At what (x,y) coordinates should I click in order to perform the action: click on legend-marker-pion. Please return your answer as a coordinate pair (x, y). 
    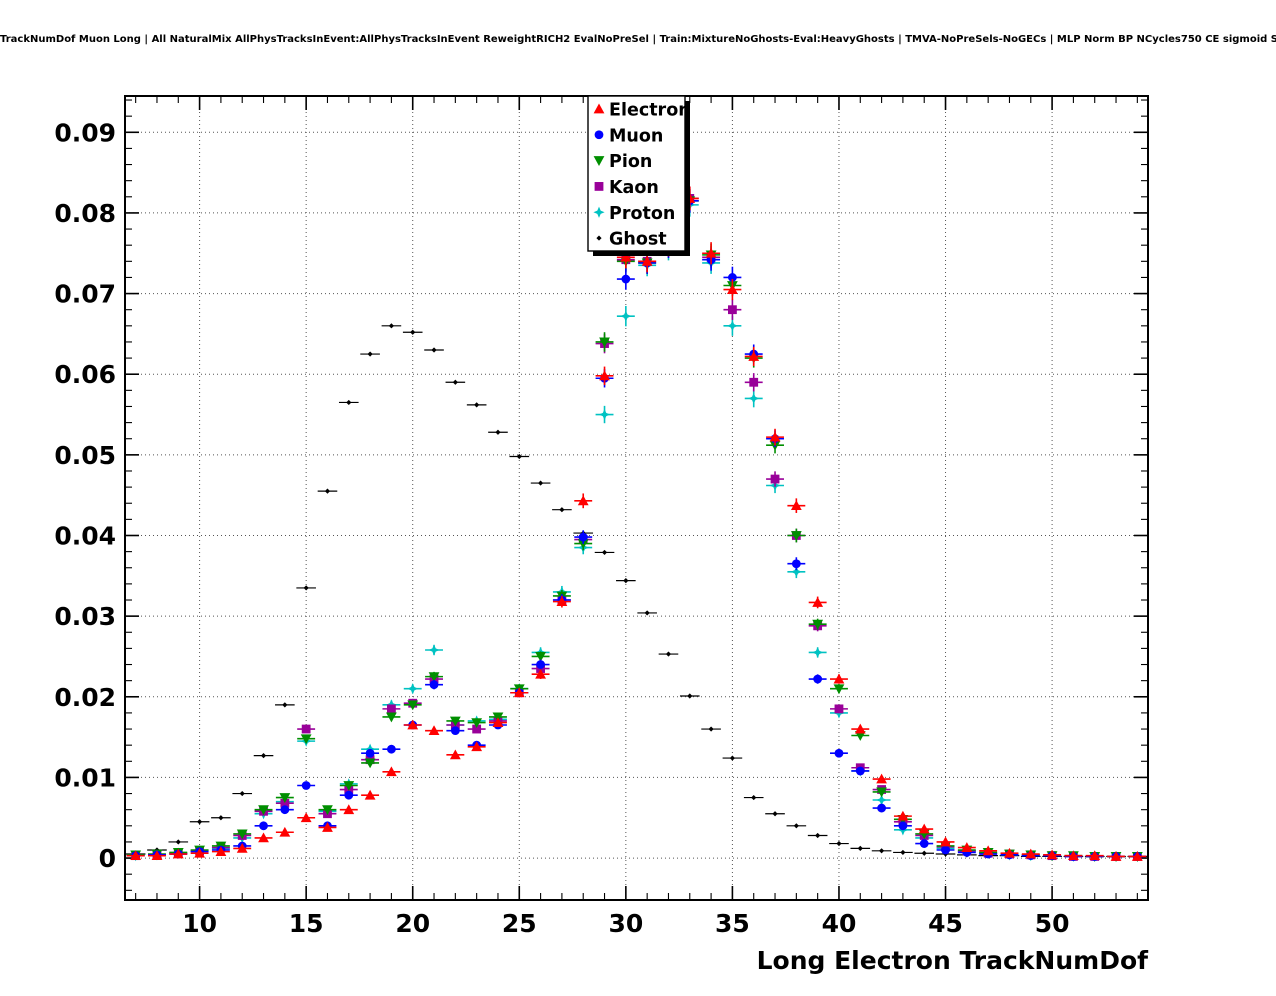
    Looking at the image, I should click on (599, 161).